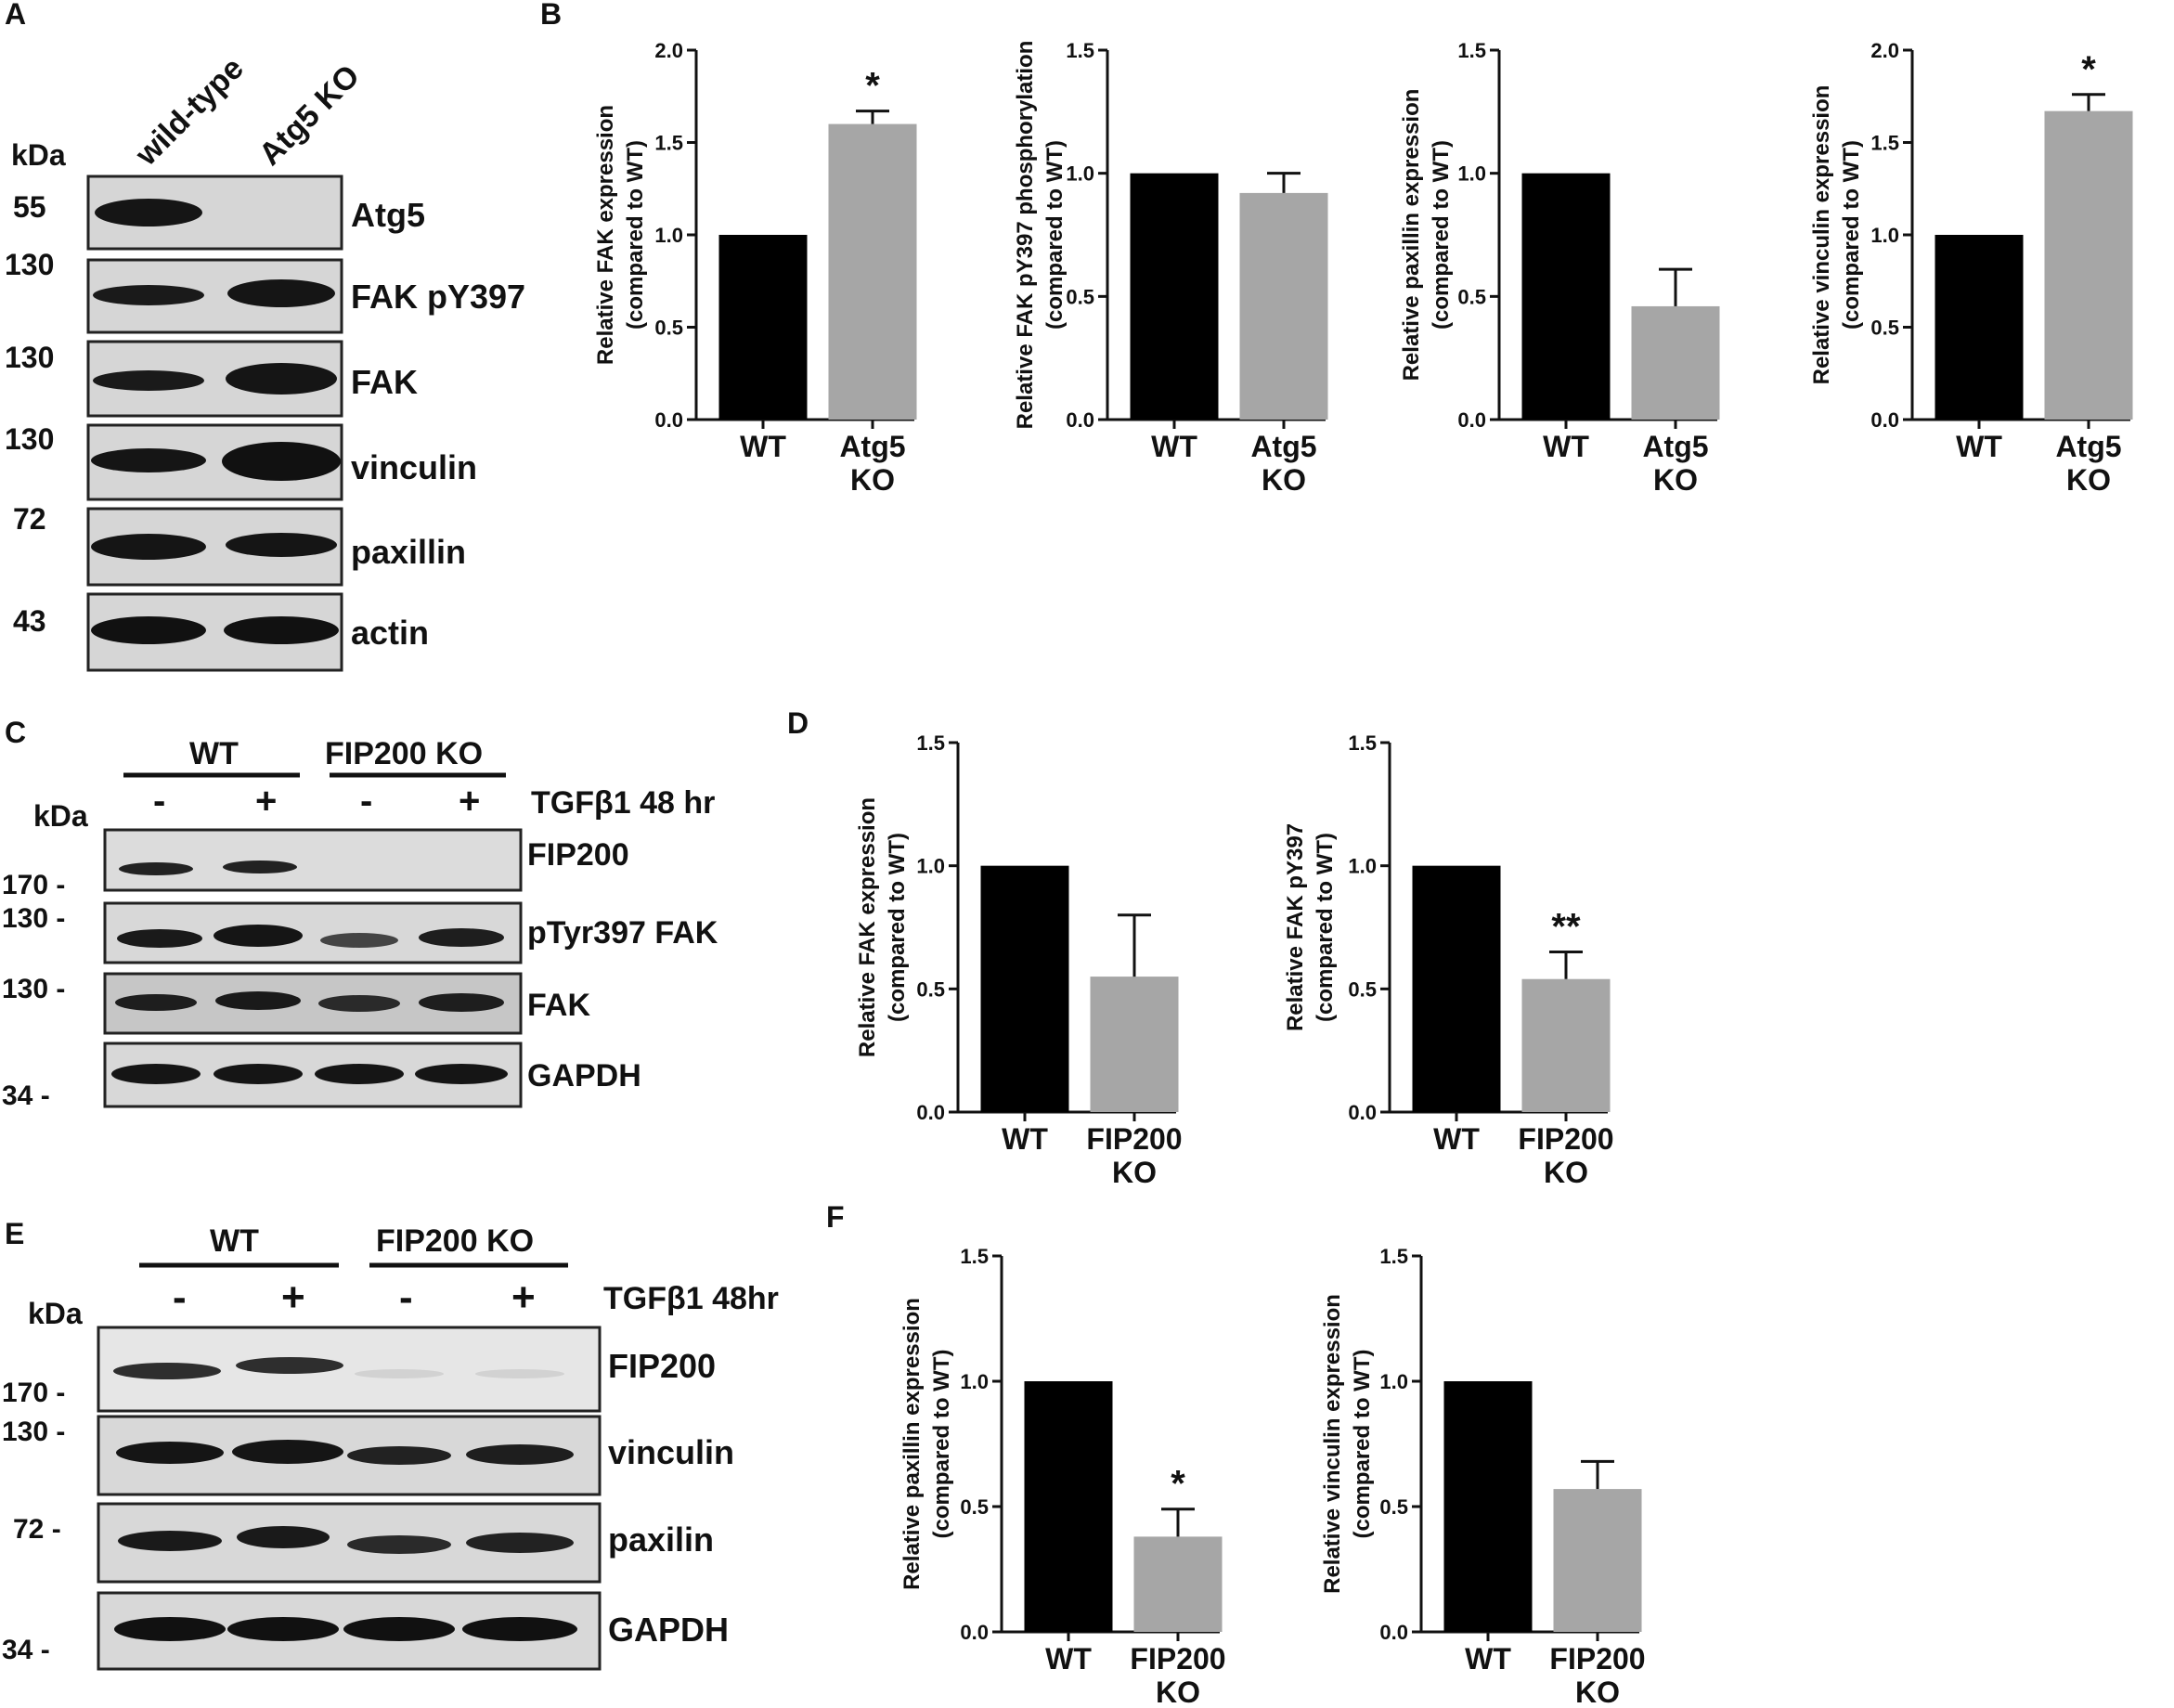 The width and height of the screenshot is (2174, 1708). I want to click on blot-c-row-fip200: 170 - FIP200, so click(315, 864).